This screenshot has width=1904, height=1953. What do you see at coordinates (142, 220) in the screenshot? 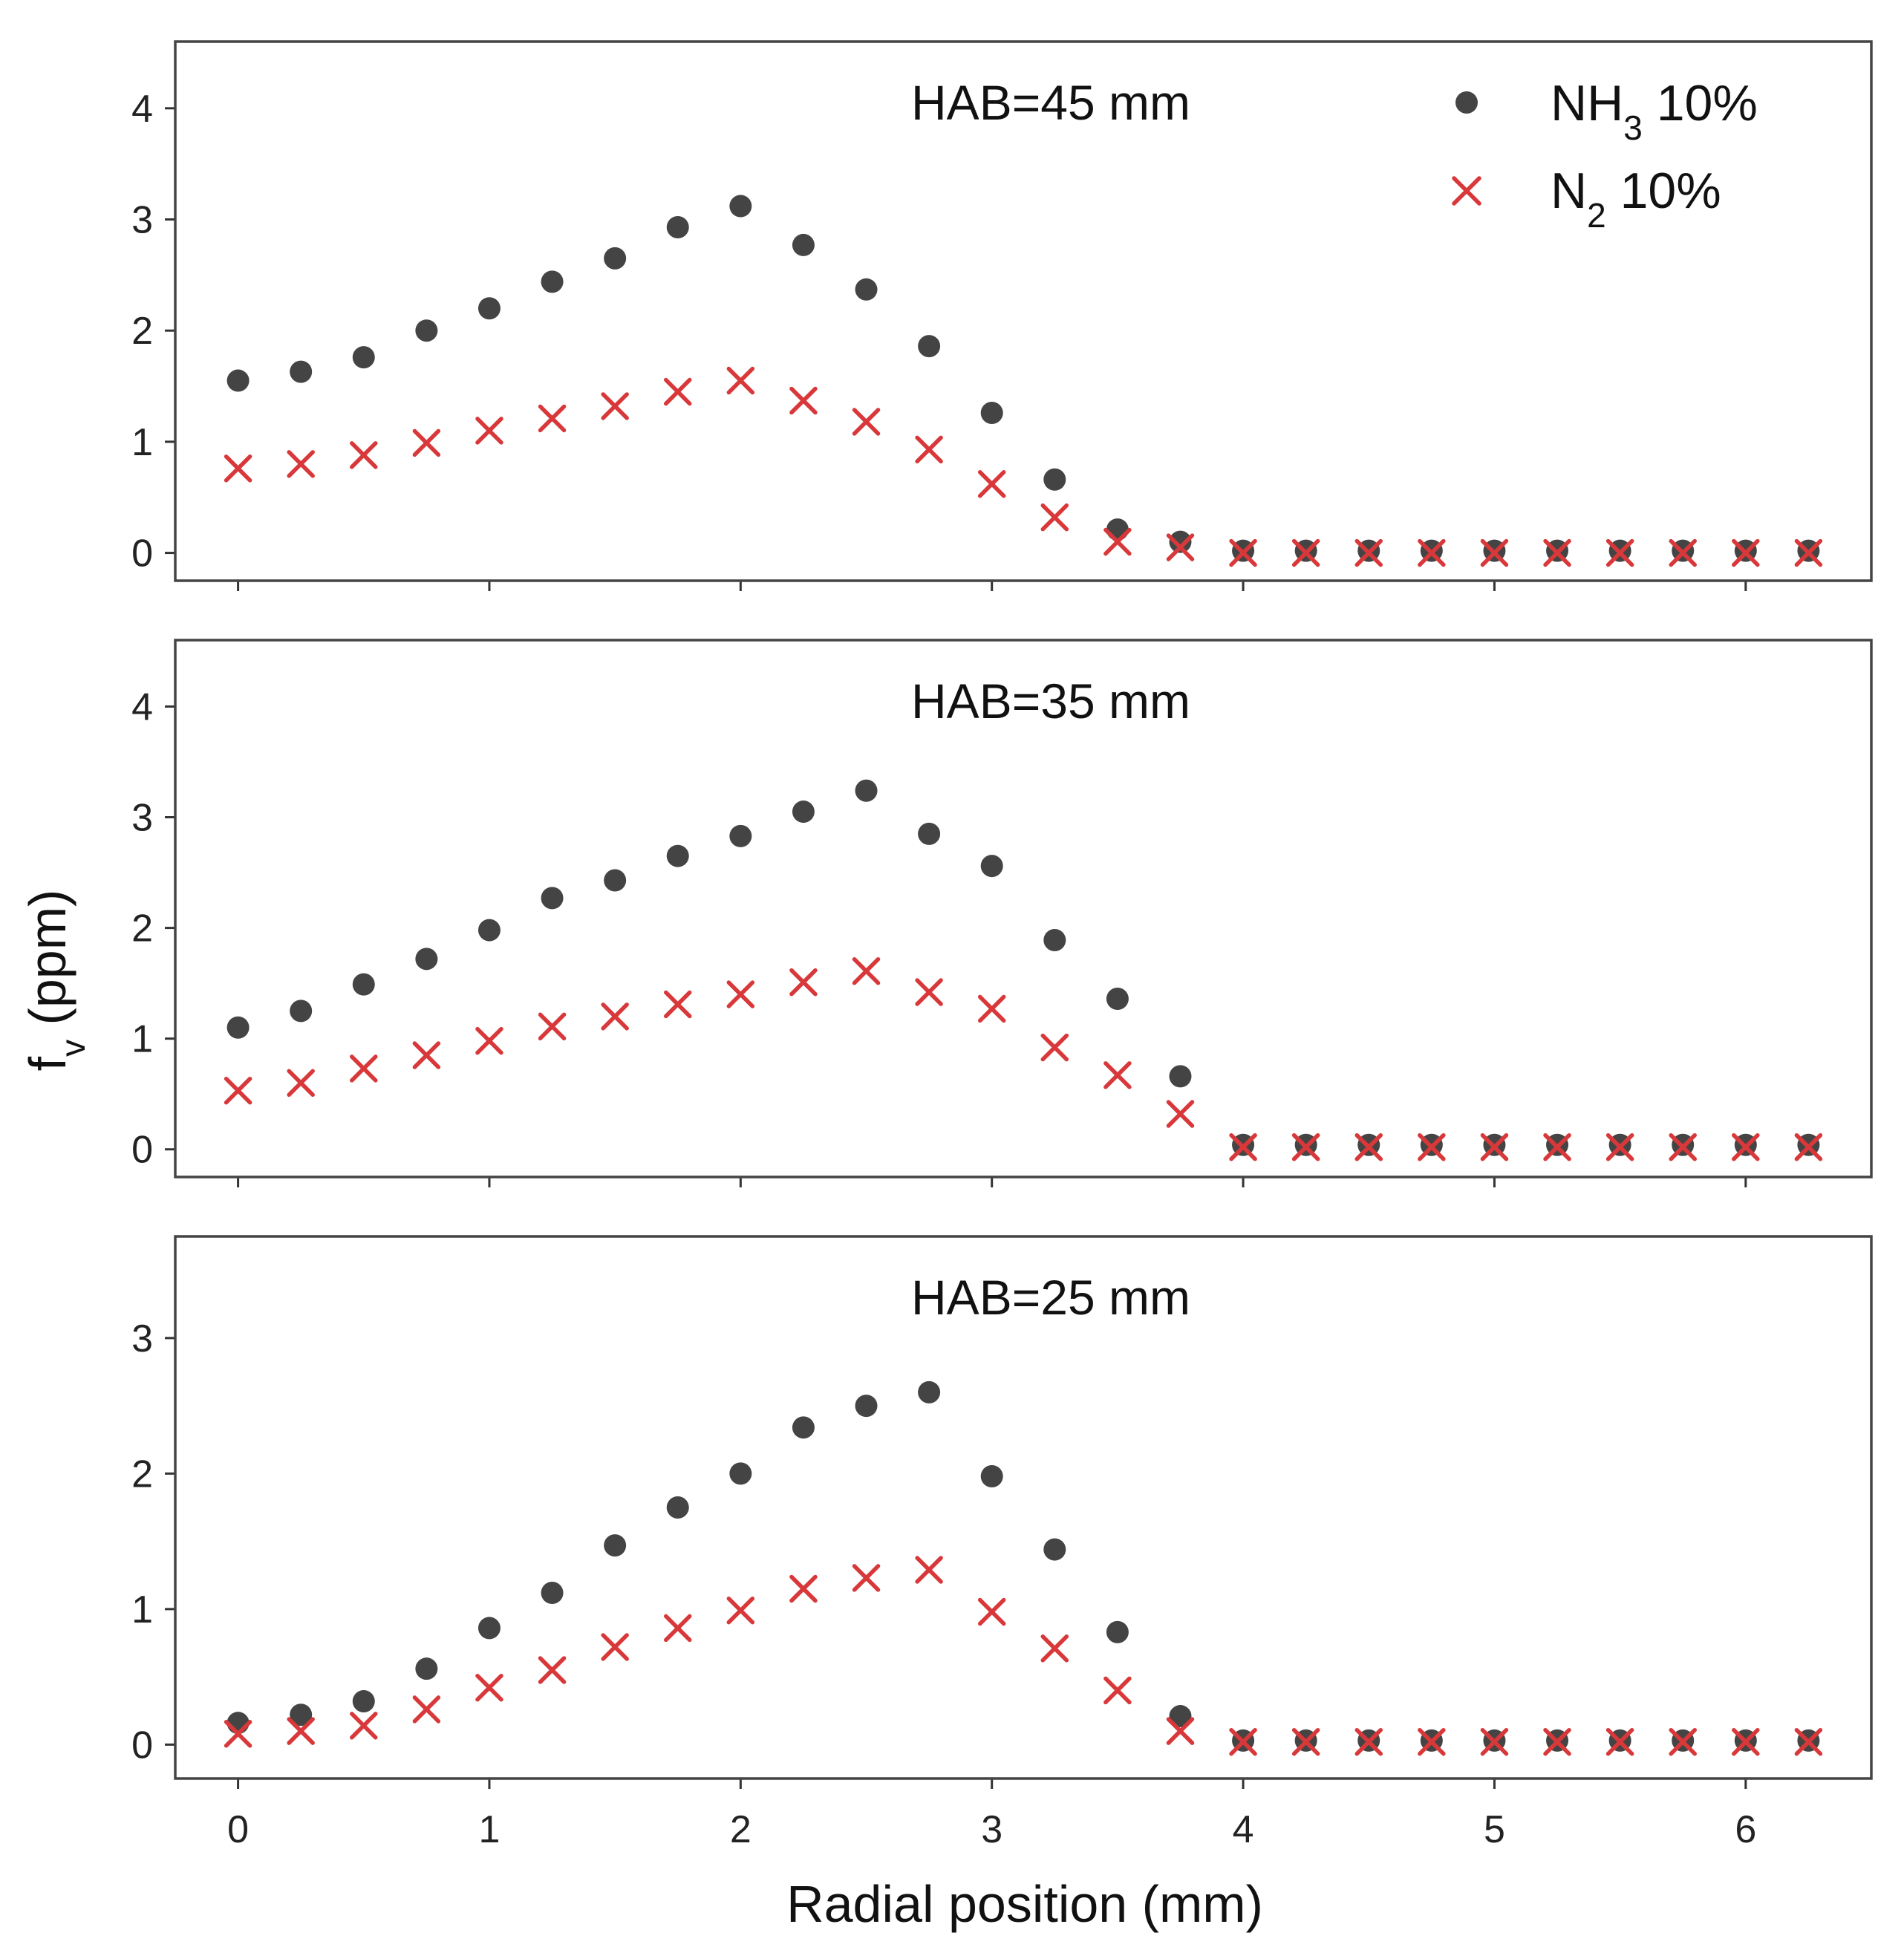
I see `panel-0-ytick-label-3: 3` at bounding box center [142, 220].